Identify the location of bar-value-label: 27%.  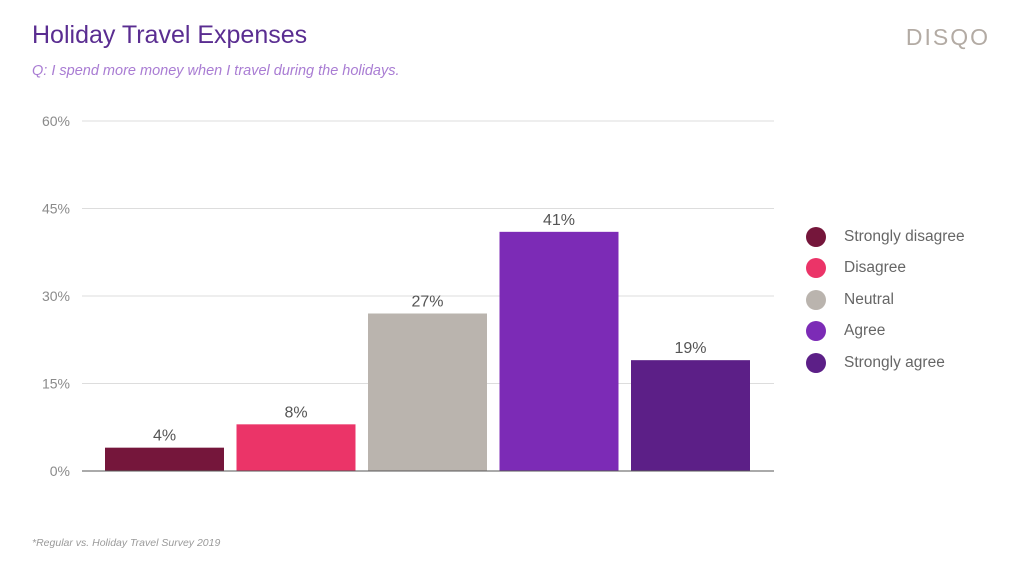
(427, 302).